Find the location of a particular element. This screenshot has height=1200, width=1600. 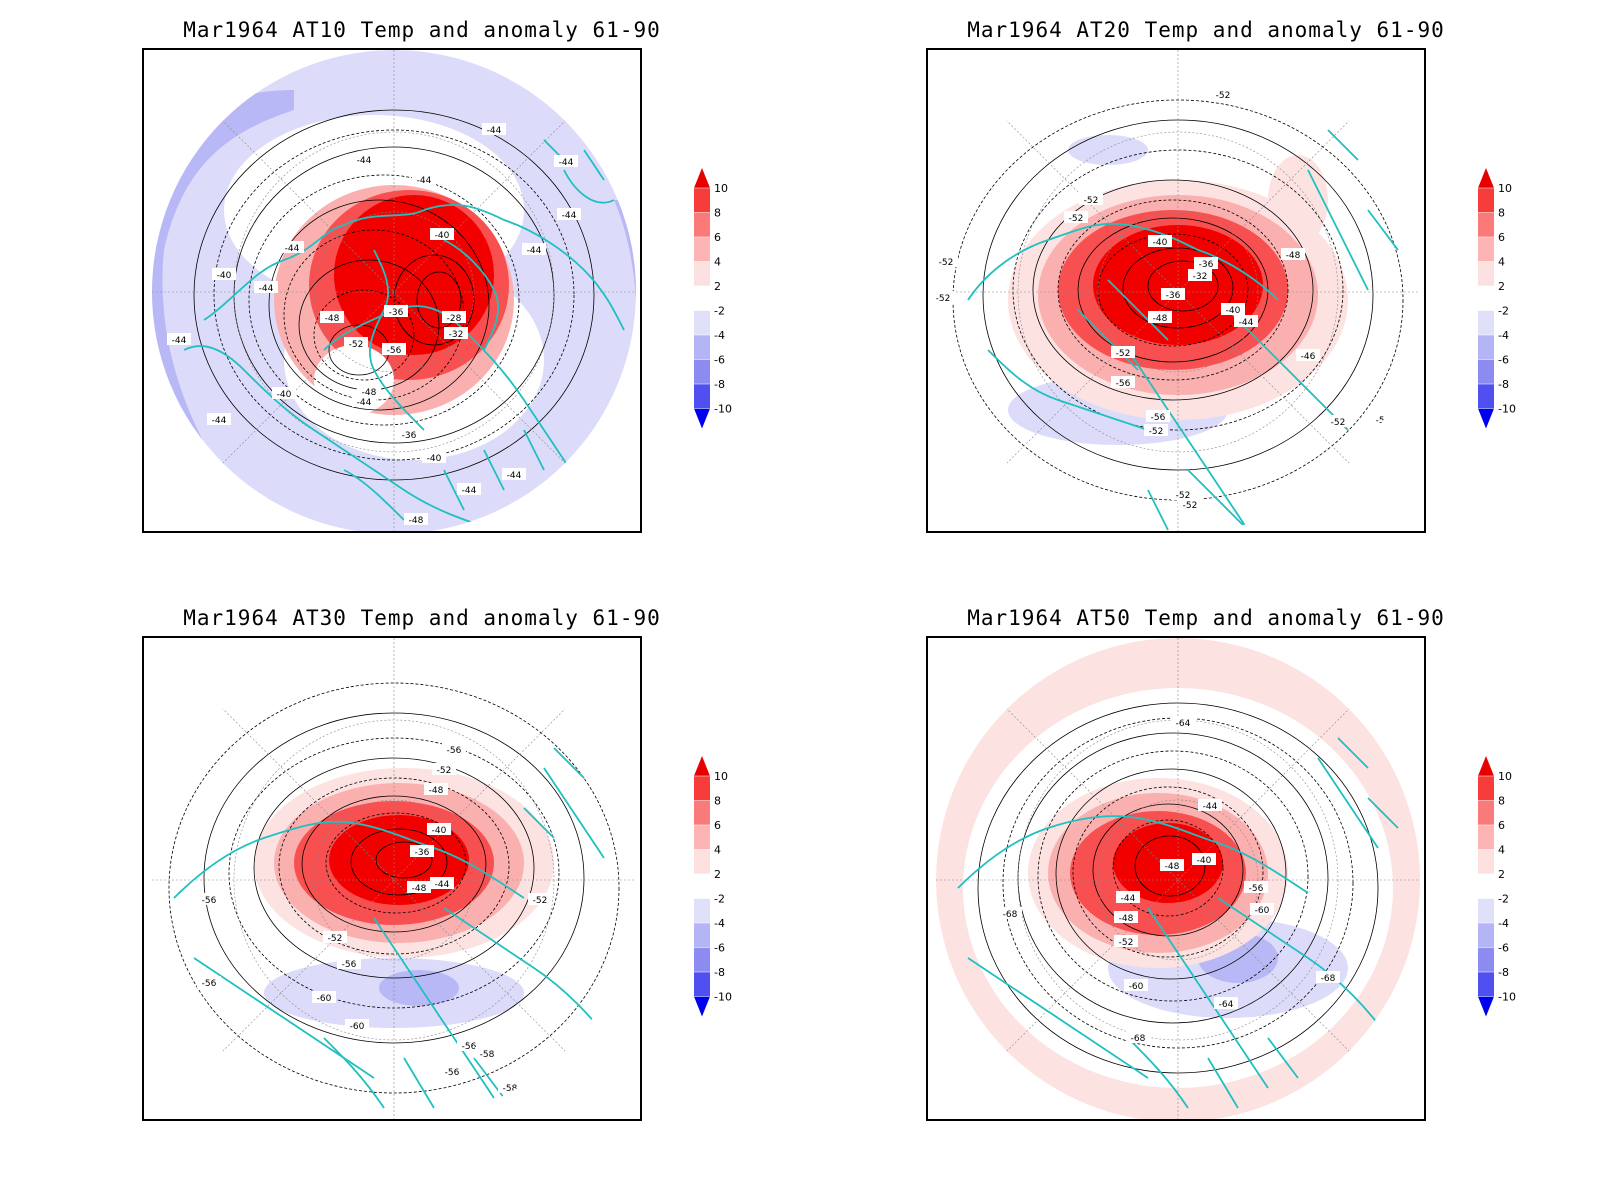

anomaly-cold-light is located at coordinates (419, 988).